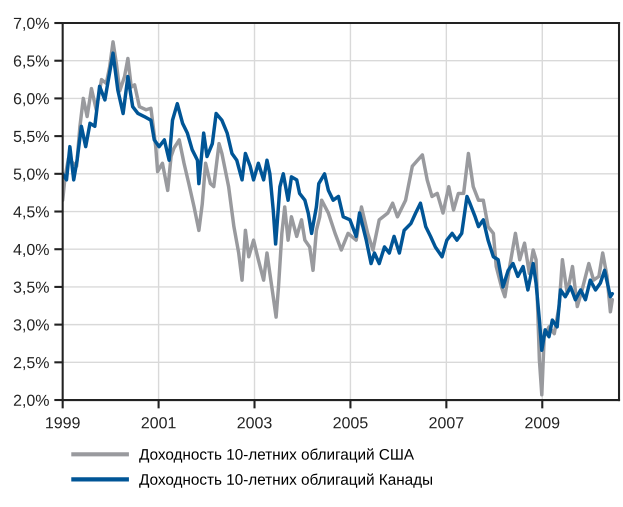 This screenshot has height=507, width=623. Describe the element at coordinates (63, 422) in the screenshot. I see `x-tick-label: 1999` at that location.